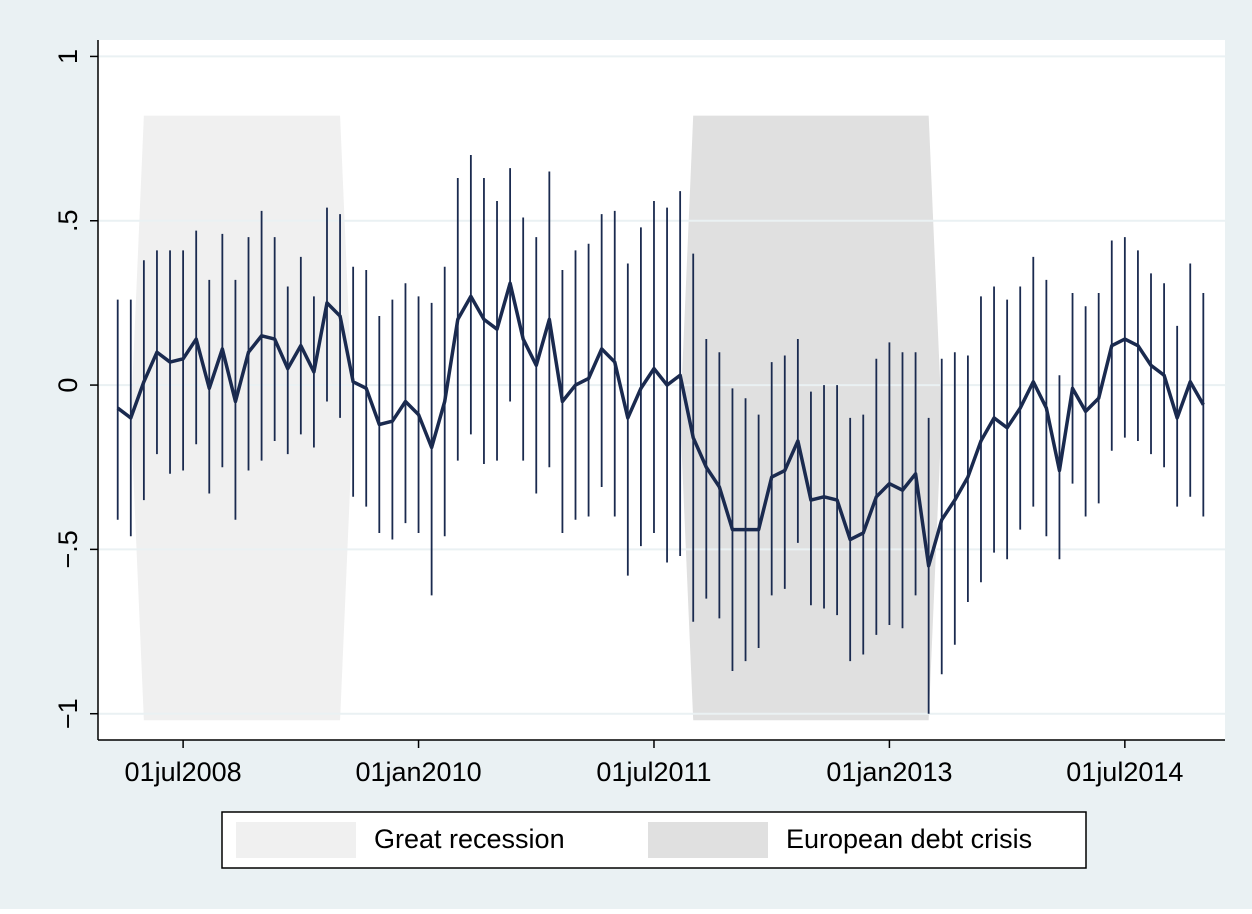 The height and width of the screenshot is (914, 1252). Describe the element at coordinates (68, 713) in the screenshot. I see `y-tick-label: −1` at that location.